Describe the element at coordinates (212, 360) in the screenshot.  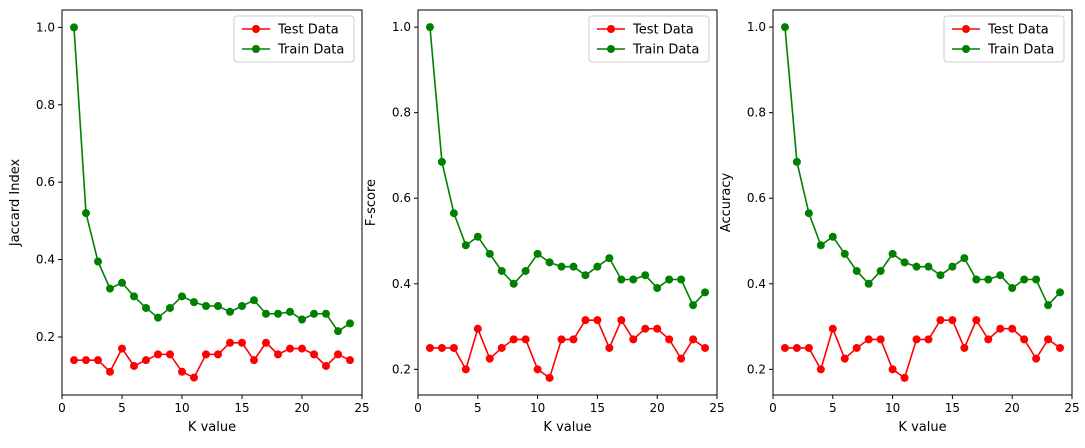
I see `series-test-data` at that location.